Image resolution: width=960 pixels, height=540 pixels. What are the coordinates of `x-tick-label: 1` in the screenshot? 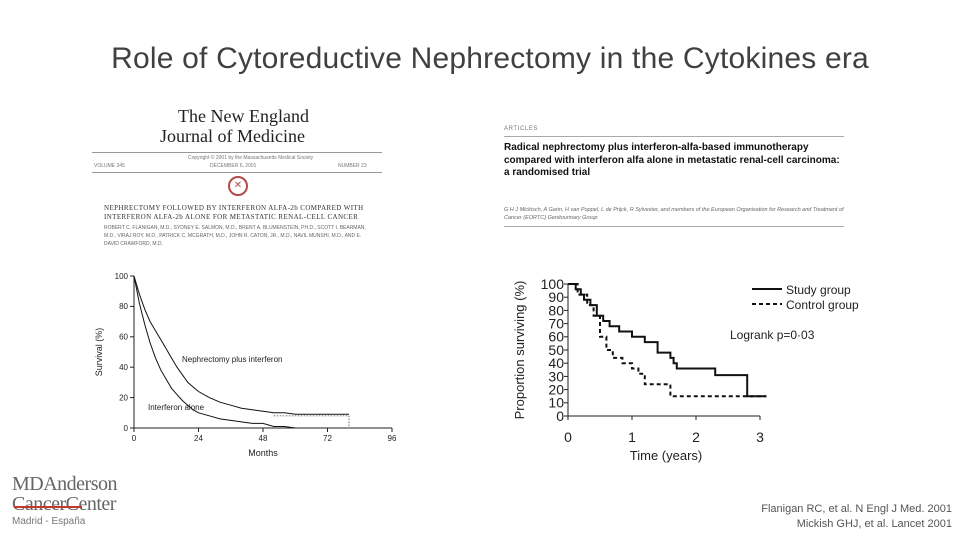 It's located at (632, 437).